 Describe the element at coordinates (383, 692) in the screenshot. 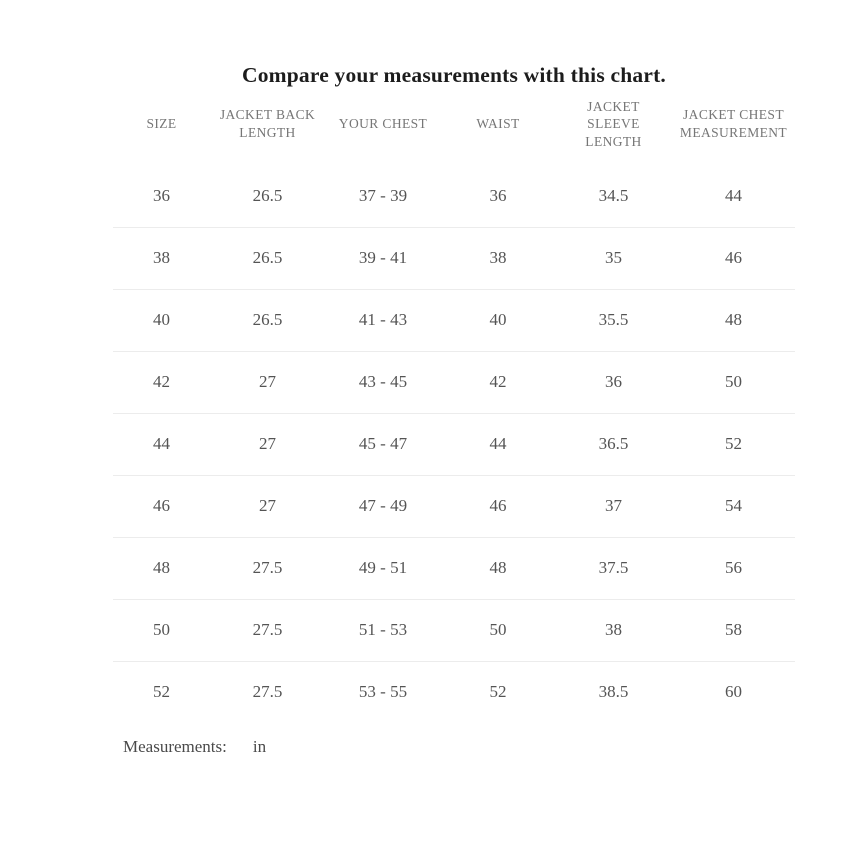

I see `table-cell: 53 - 55` at that location.